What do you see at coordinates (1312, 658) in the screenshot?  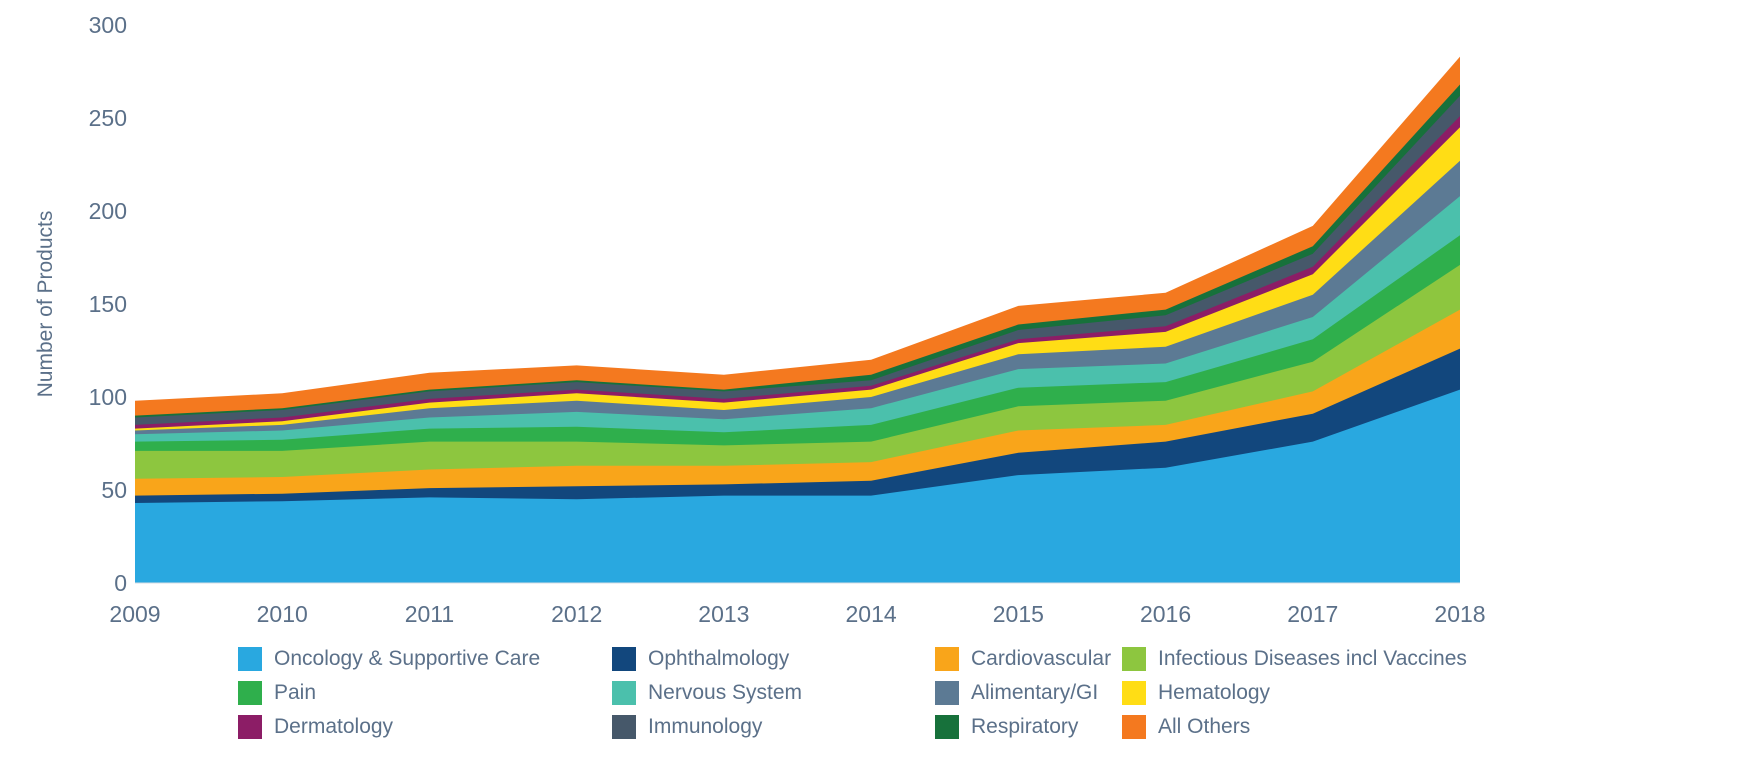 I see `legend-label: Infectious Diseases incl Vaccines` at bounding box center [1312, 658].